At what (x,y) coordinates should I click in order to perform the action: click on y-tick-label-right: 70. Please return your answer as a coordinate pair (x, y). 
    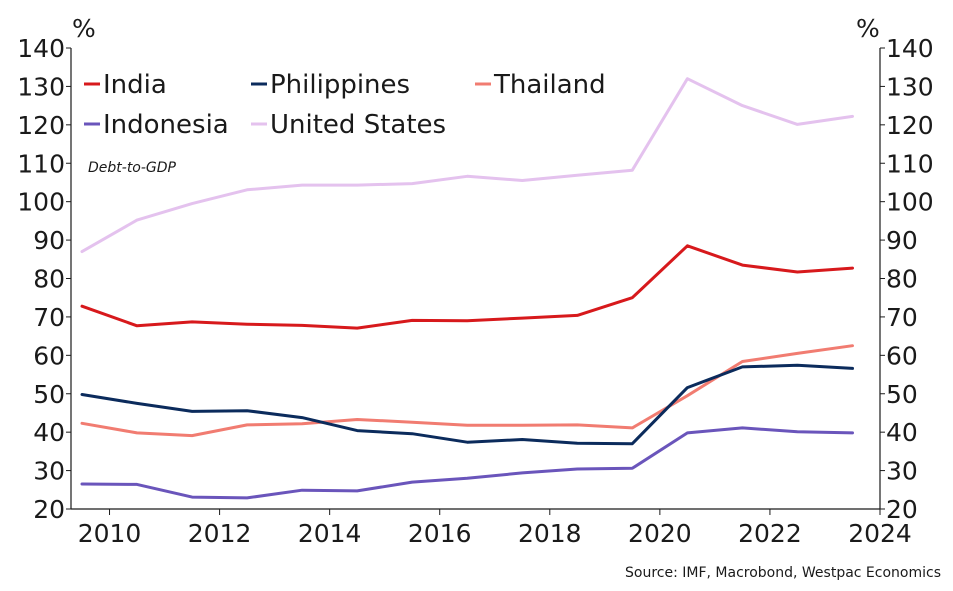
    Looking at the image, I should click on (902, 317).